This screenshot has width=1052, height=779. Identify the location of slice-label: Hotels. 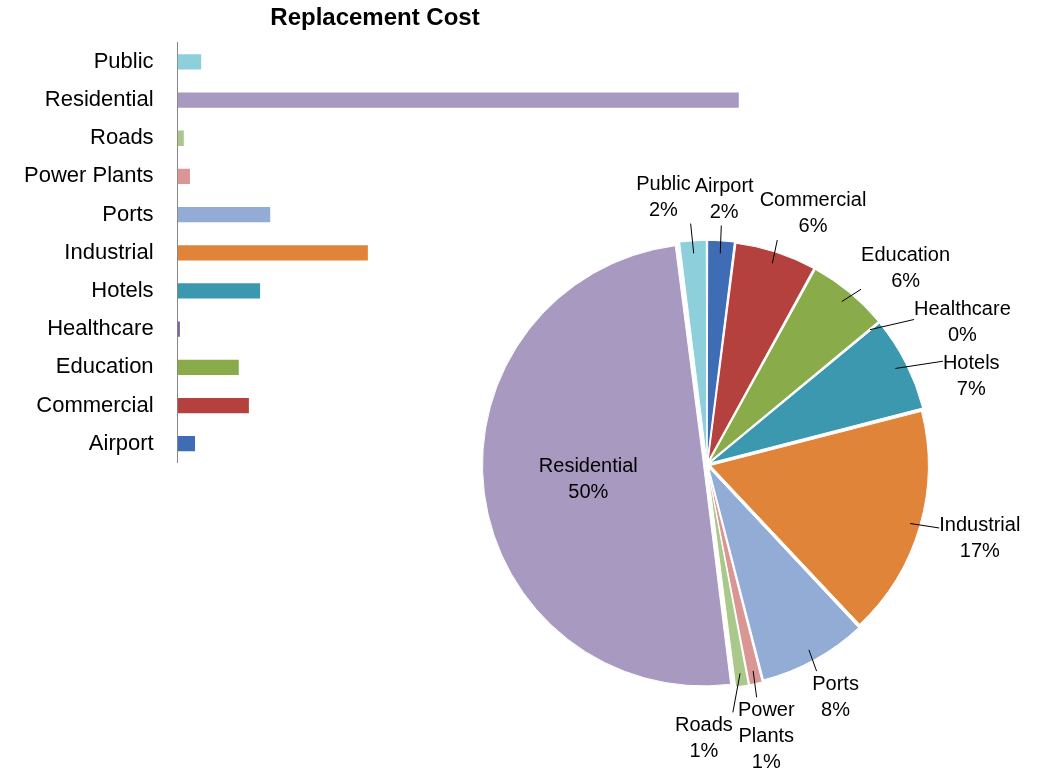
(971, 362).